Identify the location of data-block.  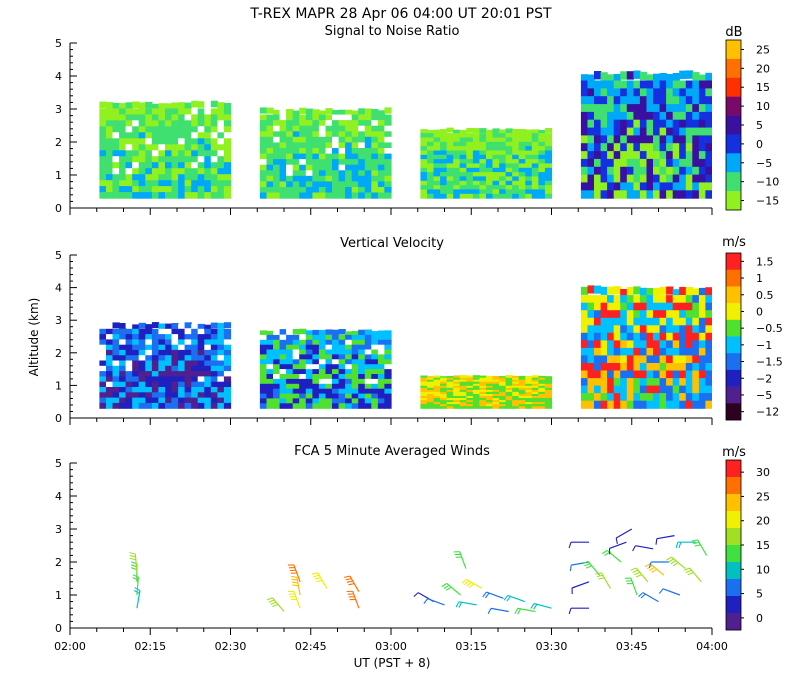
(486, 392).